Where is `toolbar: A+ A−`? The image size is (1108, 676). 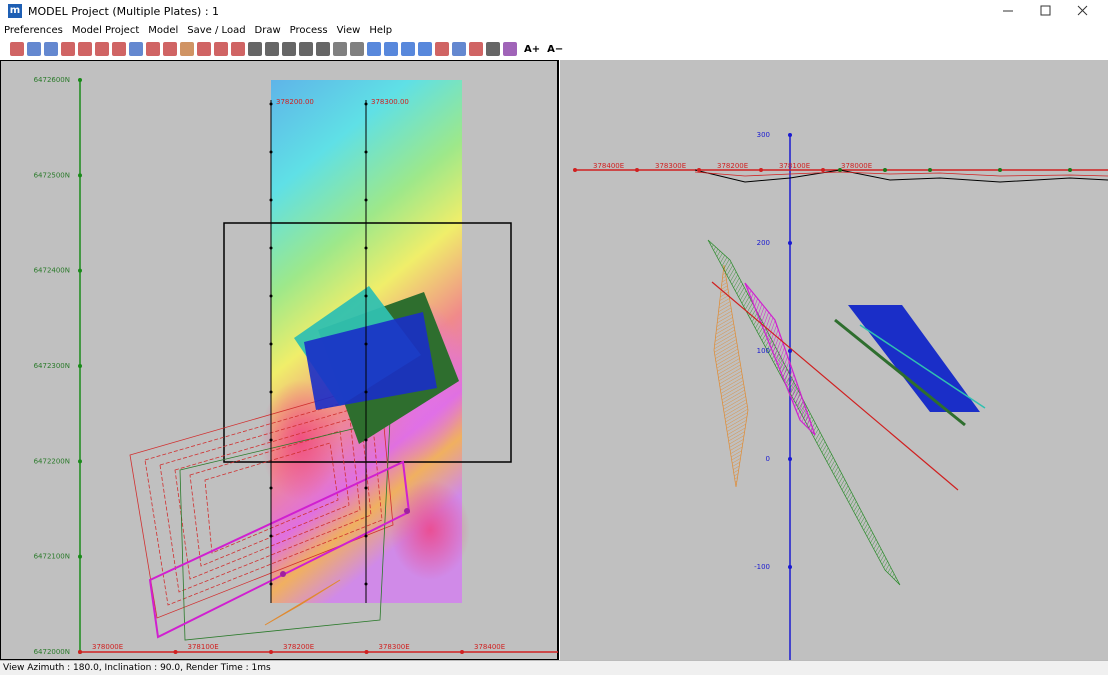 toolbar: A+ A− is located at coordinates (554, 49).